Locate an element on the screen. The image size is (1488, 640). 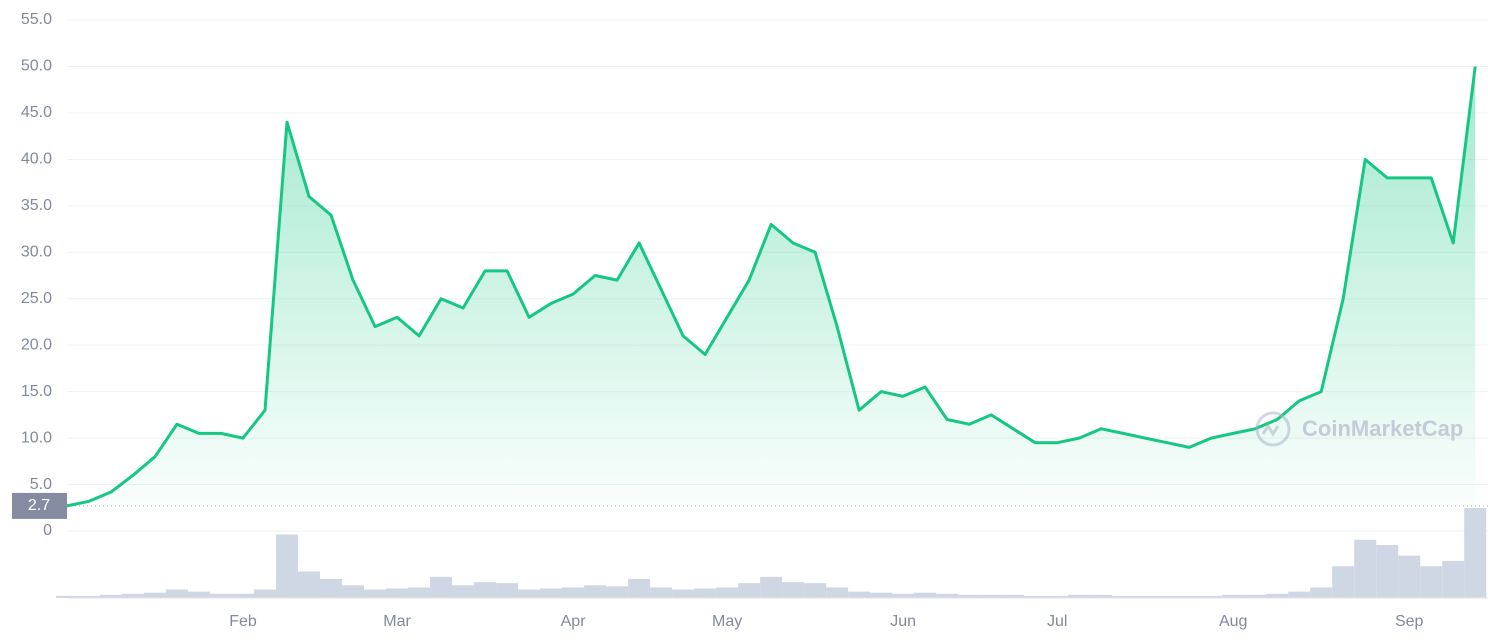
y-tick-label: 55.0 is located at coordinates (36, 19).